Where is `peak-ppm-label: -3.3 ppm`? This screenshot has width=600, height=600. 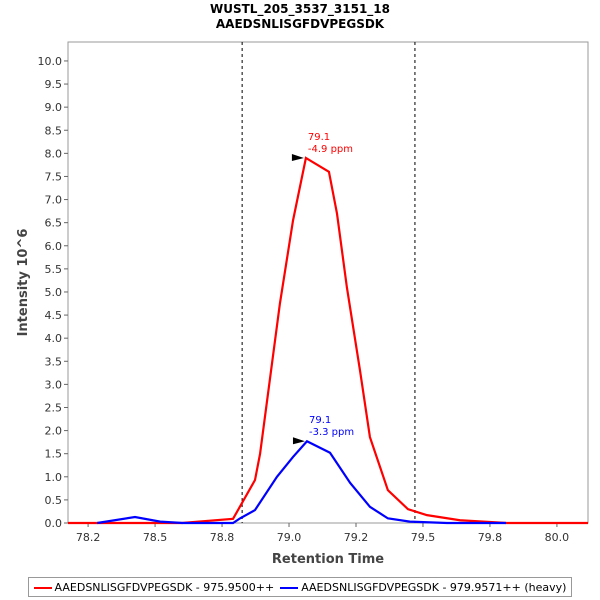 peak-ppm-label: -3.3 ppm is located at coordinates (331, 432).